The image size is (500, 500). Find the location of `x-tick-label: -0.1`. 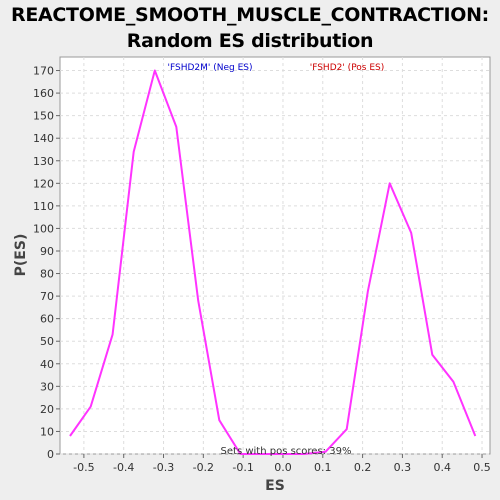

x-tick-label: -0.1 is located at coordinates (242, 467).